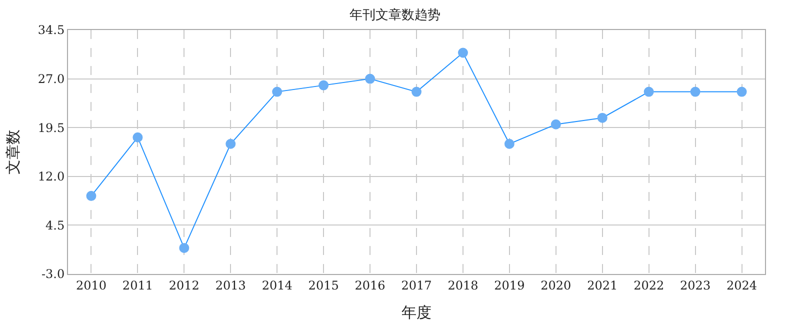 This screenshot has height=330, width=790. What do you see at coordinates (649, 285) in the screenshot?
I see `x-tick-label: 2022` at bounding box center [649, 285].